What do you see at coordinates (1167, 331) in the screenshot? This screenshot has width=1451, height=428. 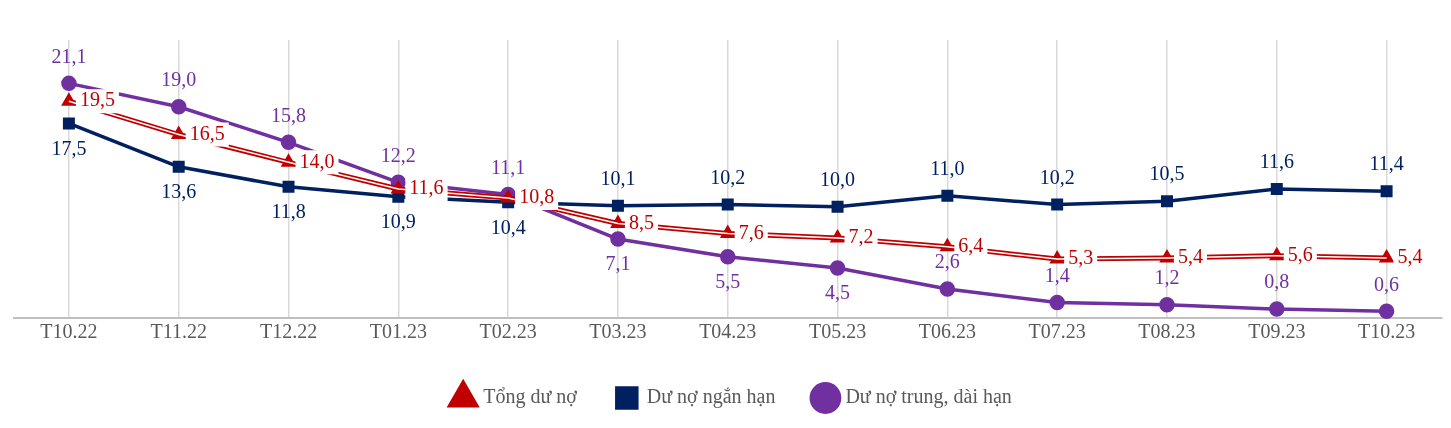 I see `x-tick-label: T08.23` at bounding box center [1167, 331].